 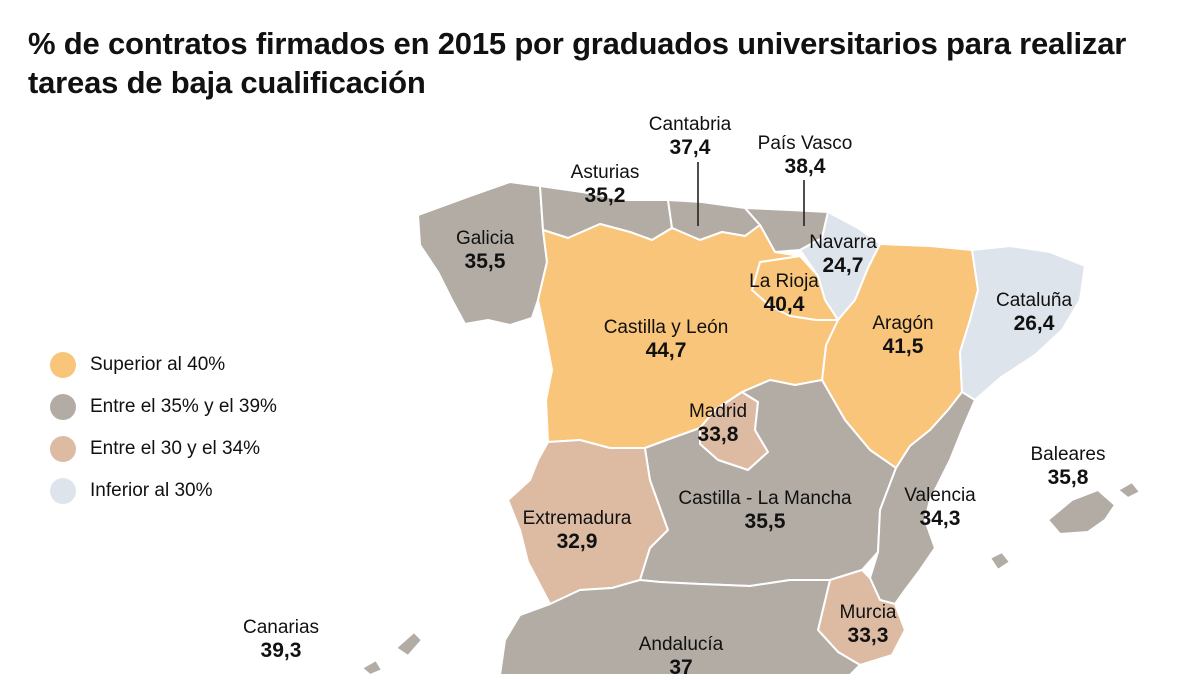 What do you see at coordinates (843, 265) in the screenshot?
I see `region-value: 24,7` at bounding box center [843, 265].